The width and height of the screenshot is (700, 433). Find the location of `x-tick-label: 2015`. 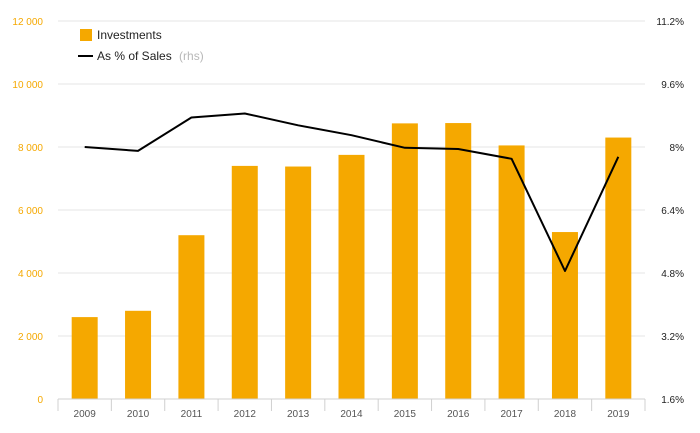

x-tick-label: 2015 is located at coordinates (405, 414).